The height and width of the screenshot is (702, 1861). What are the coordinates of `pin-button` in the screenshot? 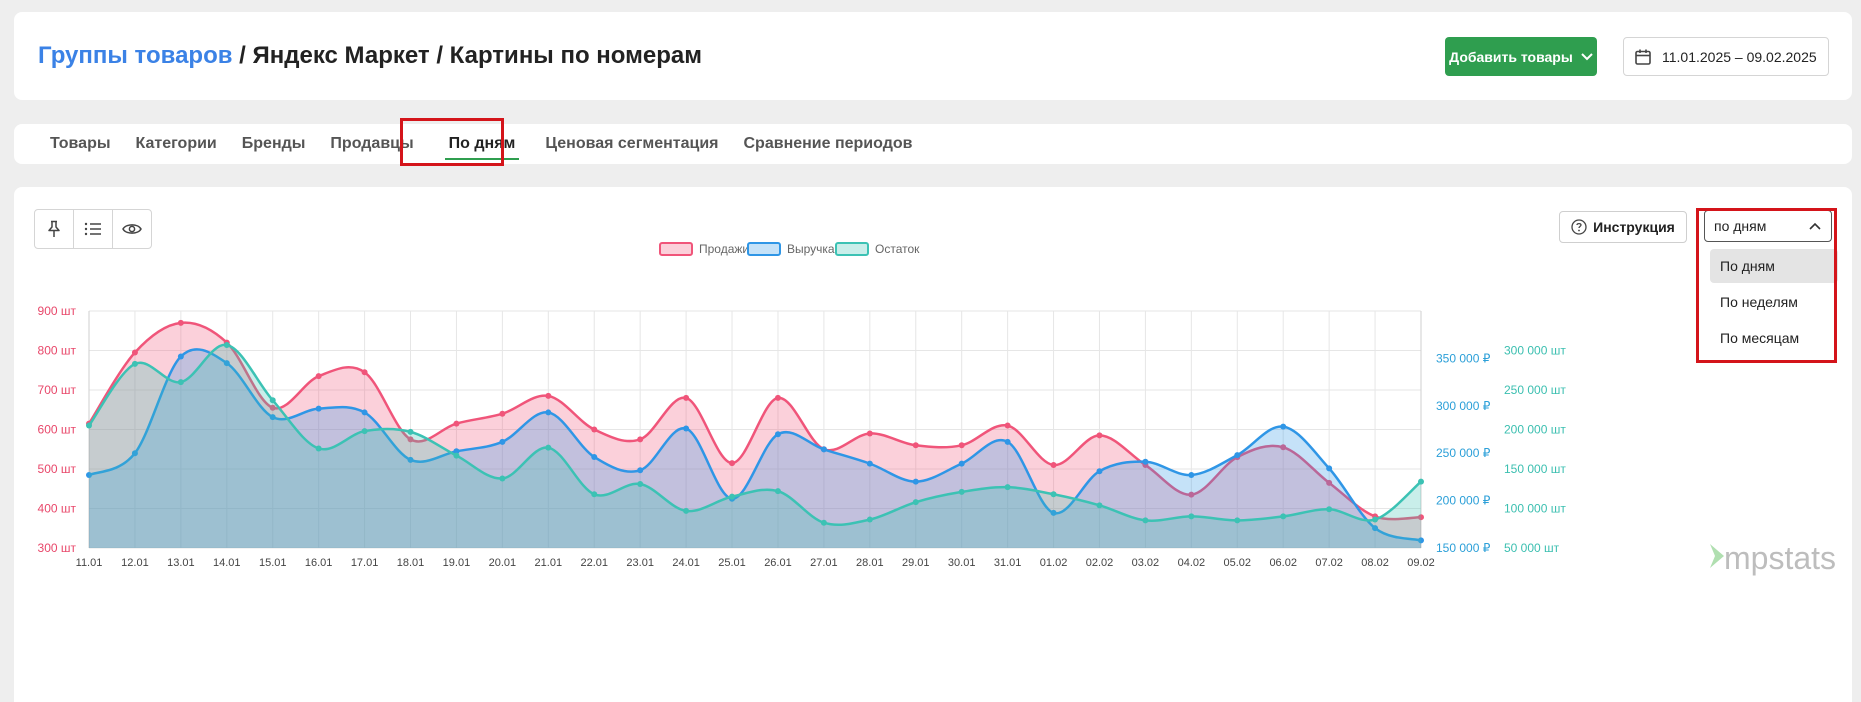 It's located at (54, 229).